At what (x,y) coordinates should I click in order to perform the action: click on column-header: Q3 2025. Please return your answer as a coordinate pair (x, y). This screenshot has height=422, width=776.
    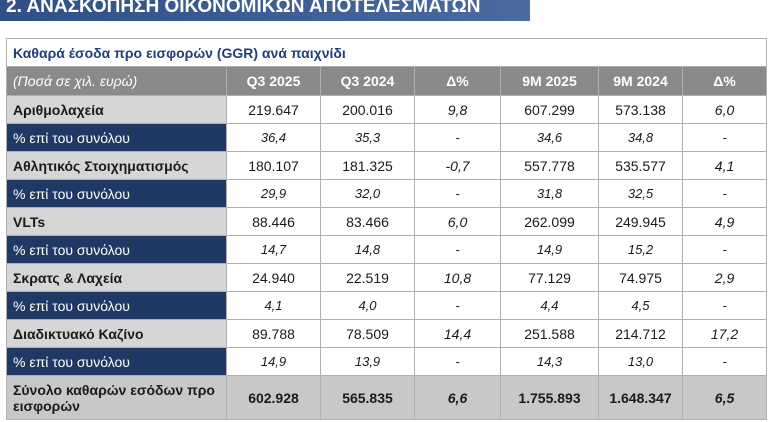
    Looking at the image, I should click on (273, 81).